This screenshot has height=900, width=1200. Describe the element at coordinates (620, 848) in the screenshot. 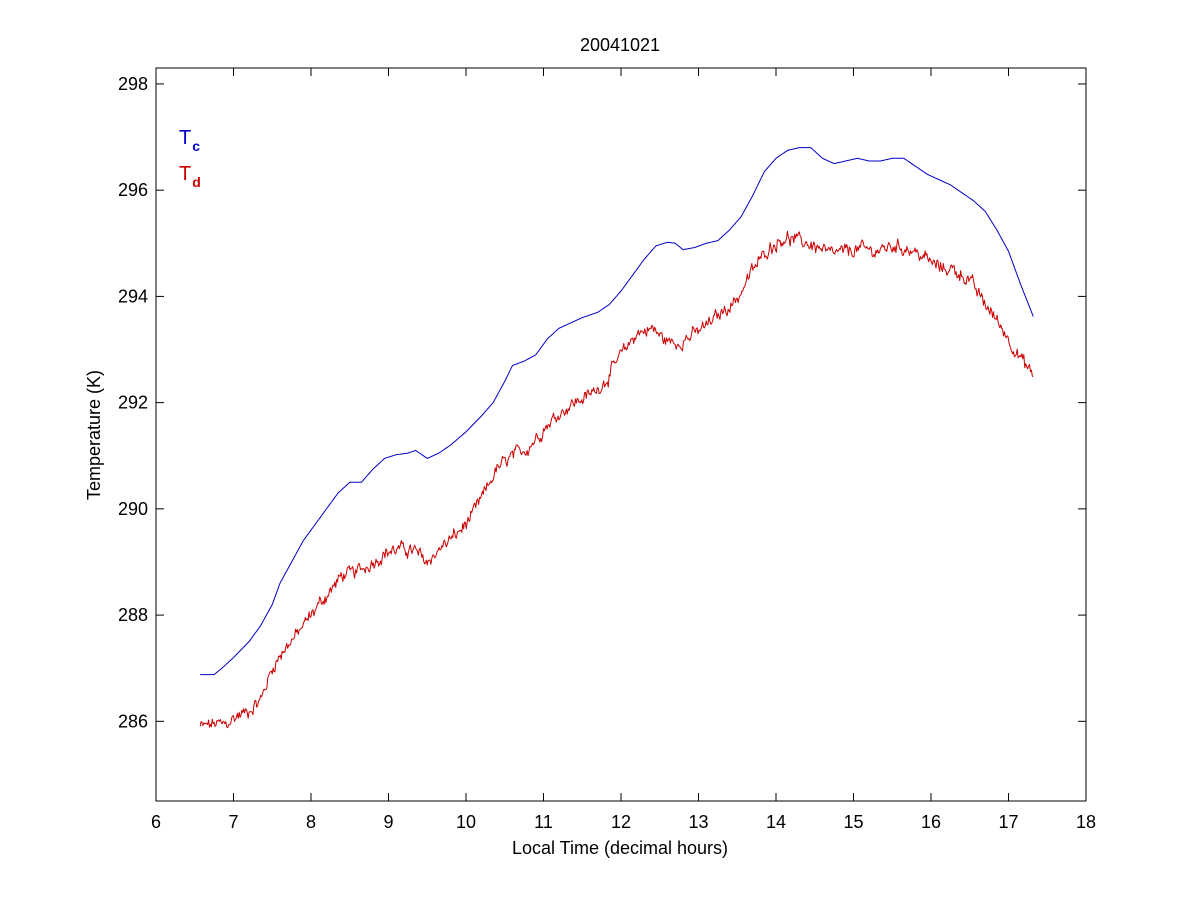

I see `x-axis-label: Local Time (decimal hours)` at that location.